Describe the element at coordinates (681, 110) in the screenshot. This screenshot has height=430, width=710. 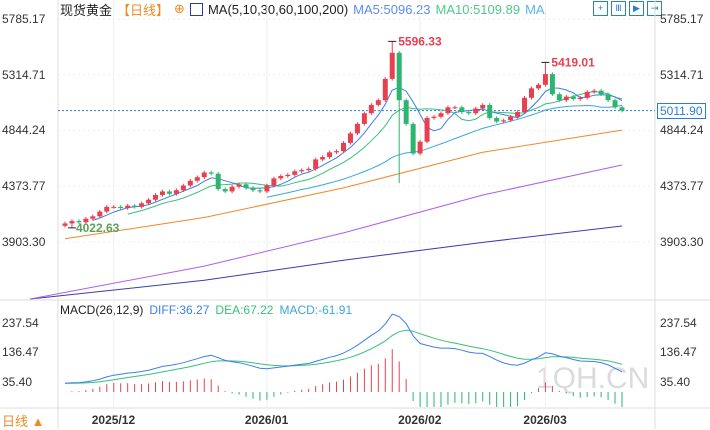
I see `last-price-label: 5011.90` at that location.